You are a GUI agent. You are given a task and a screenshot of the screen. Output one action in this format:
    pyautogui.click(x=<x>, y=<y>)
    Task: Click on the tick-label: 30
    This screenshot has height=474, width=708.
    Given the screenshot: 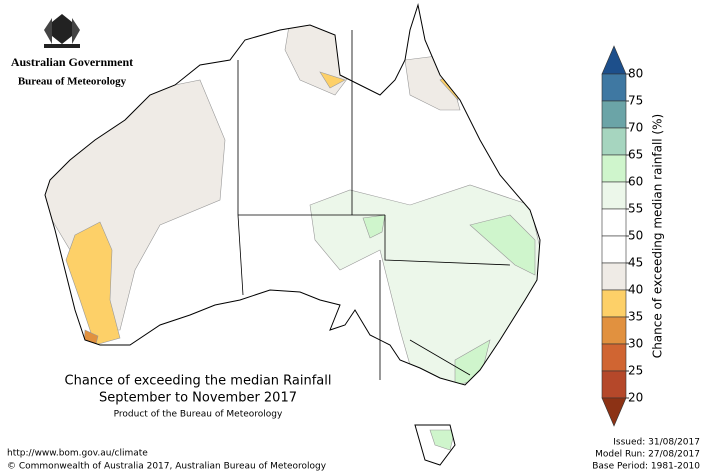 What is the action you would take?
    pyautogui.click(x=635, y=344)
    